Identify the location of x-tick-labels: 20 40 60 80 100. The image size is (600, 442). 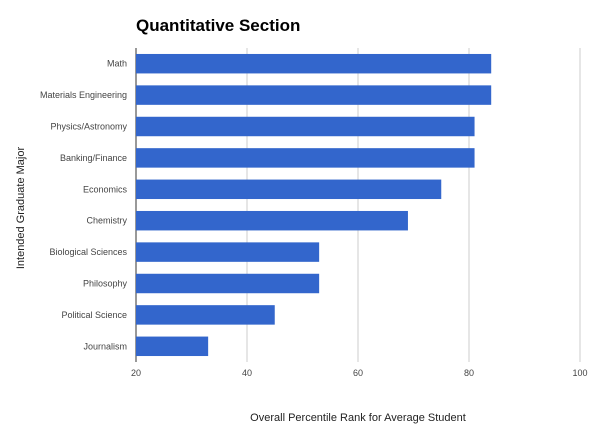
(359, 373).